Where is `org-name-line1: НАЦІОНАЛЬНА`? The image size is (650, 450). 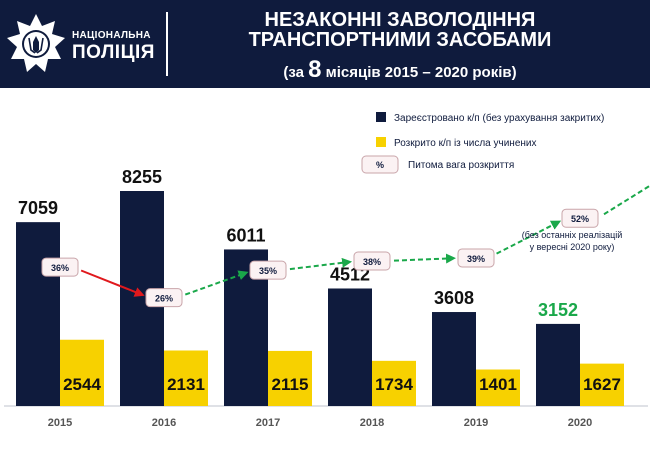 org-name-line1: НАЦІОНАЛЬНА is located at coordinates (111, 35).